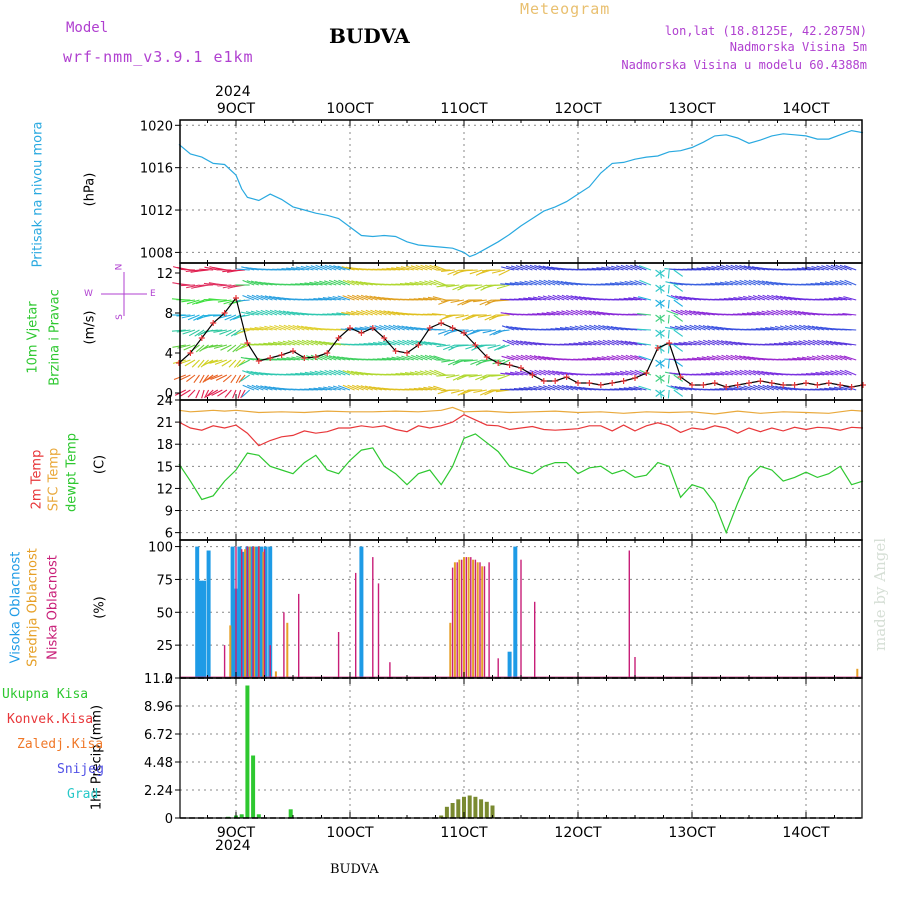  Describe the element at coordinates (164, 646) in the screenshot. I see `cloud-tick-label: 25` at that location.